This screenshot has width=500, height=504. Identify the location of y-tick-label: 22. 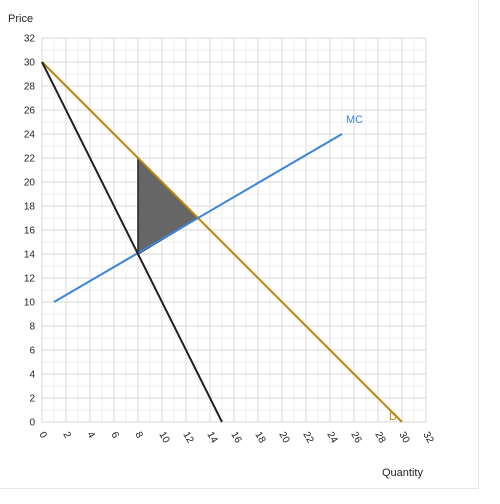
(30, 159).